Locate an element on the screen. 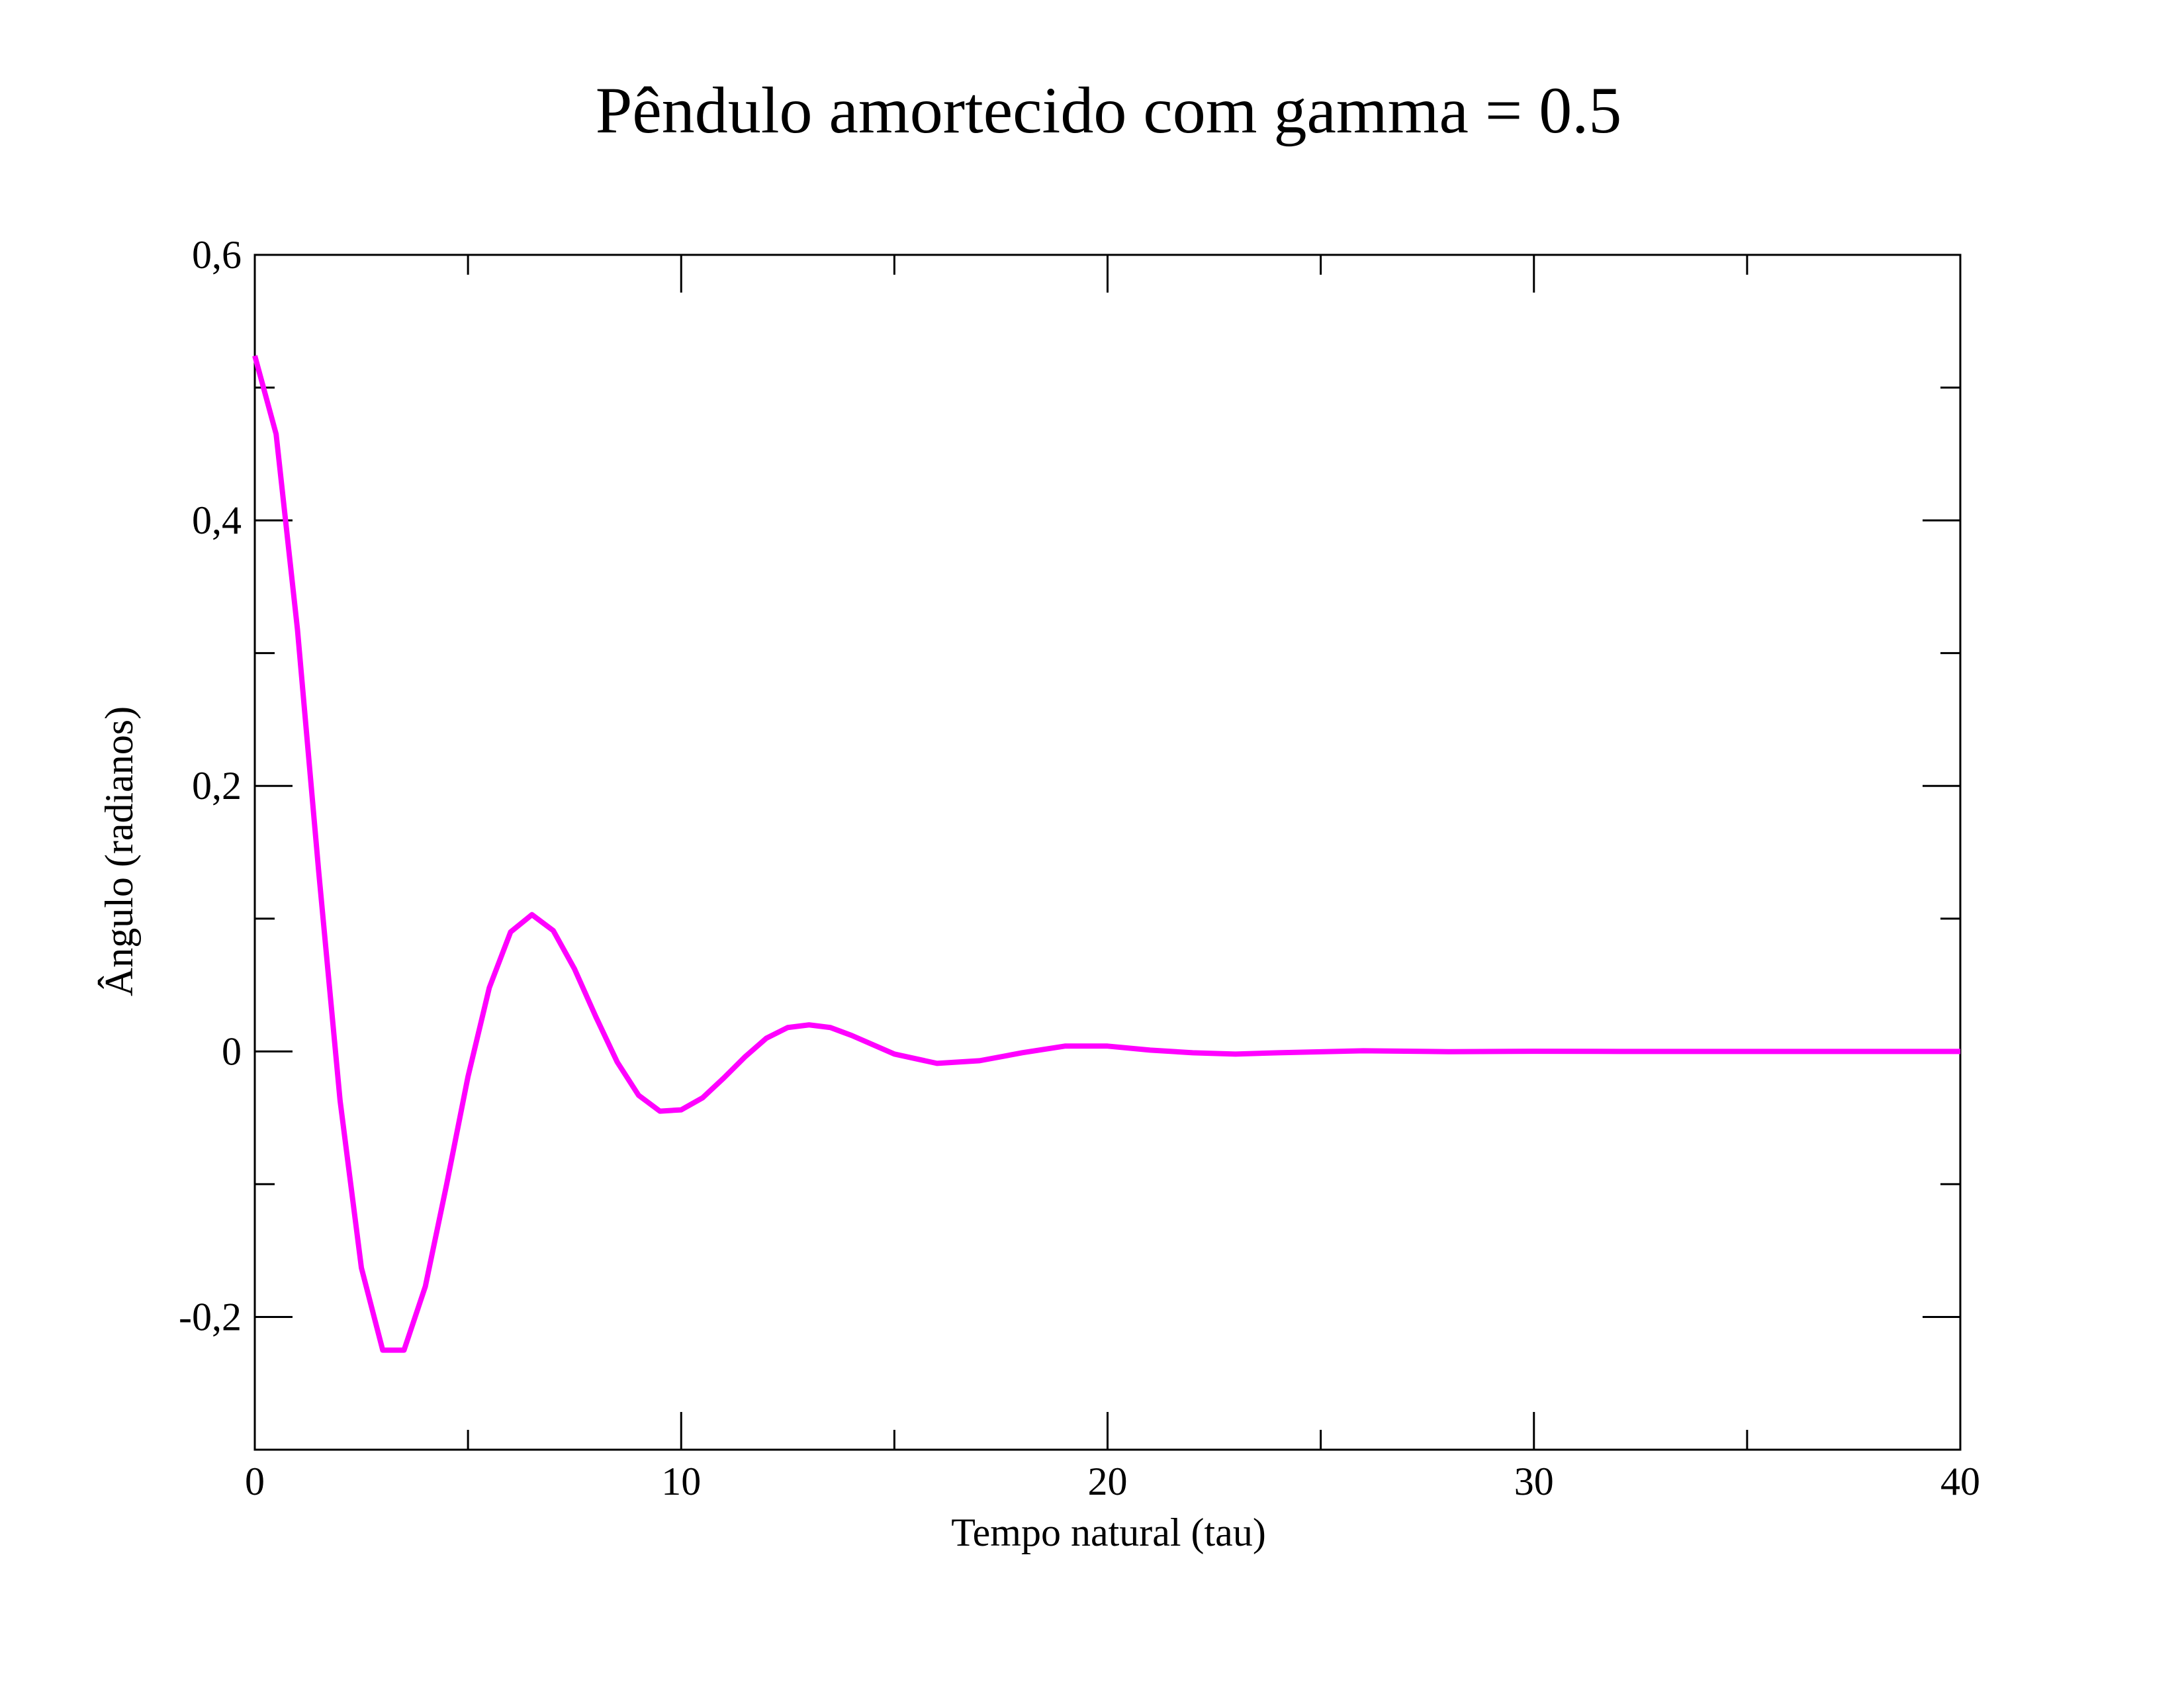 The image size is (2184, 1688). x-tick-label: 0 is located at coordinates (255, 1481).